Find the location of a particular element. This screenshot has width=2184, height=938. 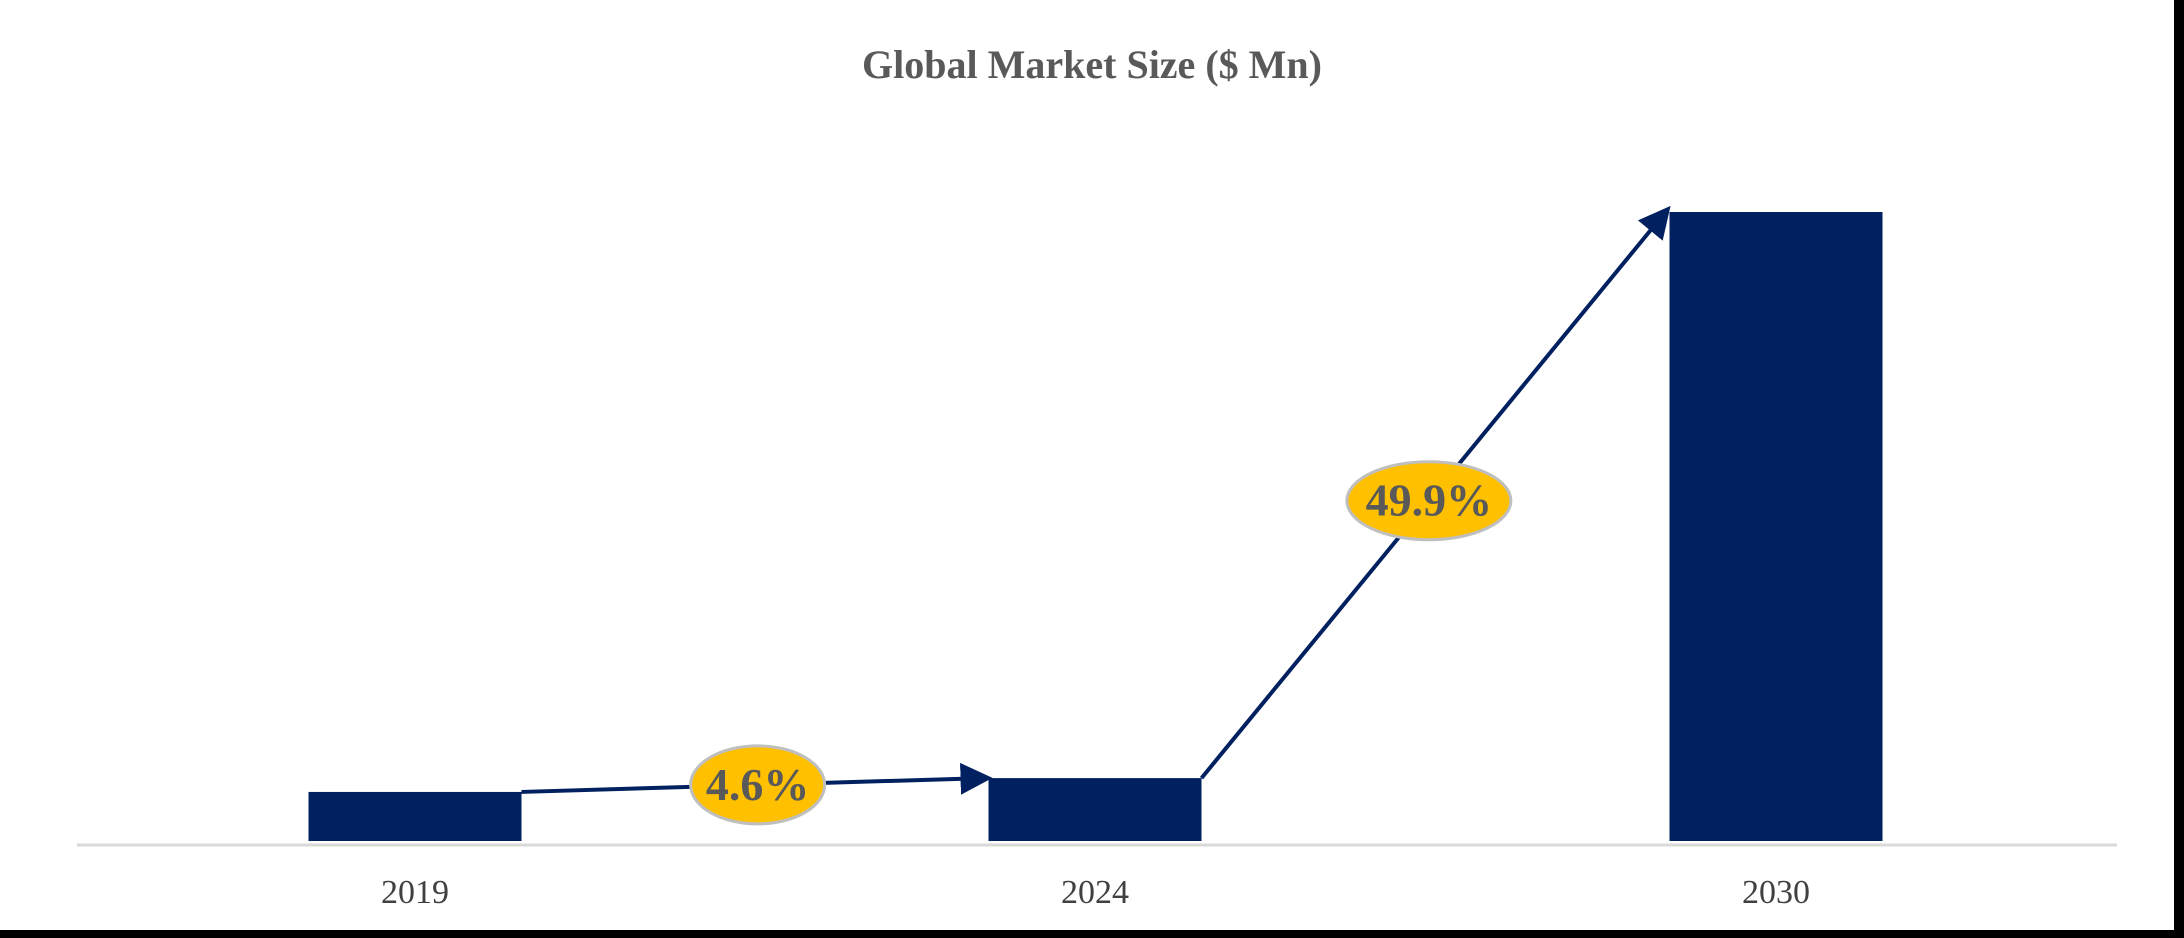

x-tick-label-2030: 2030 is located at coordinates (1776, 892).